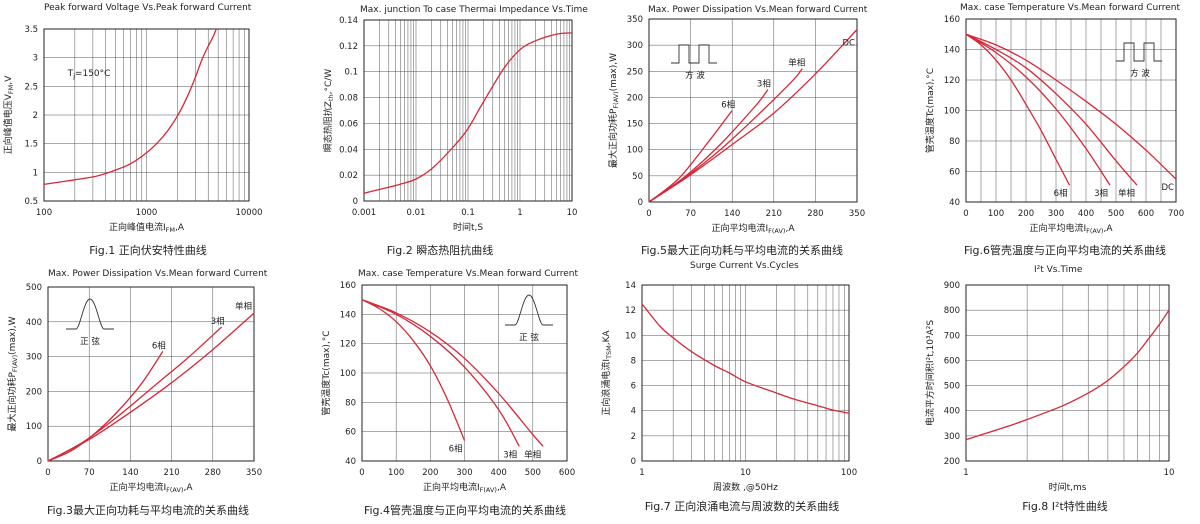 Image resolution: width=1200 pixels, height=524 pixels. Describe the element at coordinates (849, 43) in the screenshot. I see `series-label: DC` at that location.